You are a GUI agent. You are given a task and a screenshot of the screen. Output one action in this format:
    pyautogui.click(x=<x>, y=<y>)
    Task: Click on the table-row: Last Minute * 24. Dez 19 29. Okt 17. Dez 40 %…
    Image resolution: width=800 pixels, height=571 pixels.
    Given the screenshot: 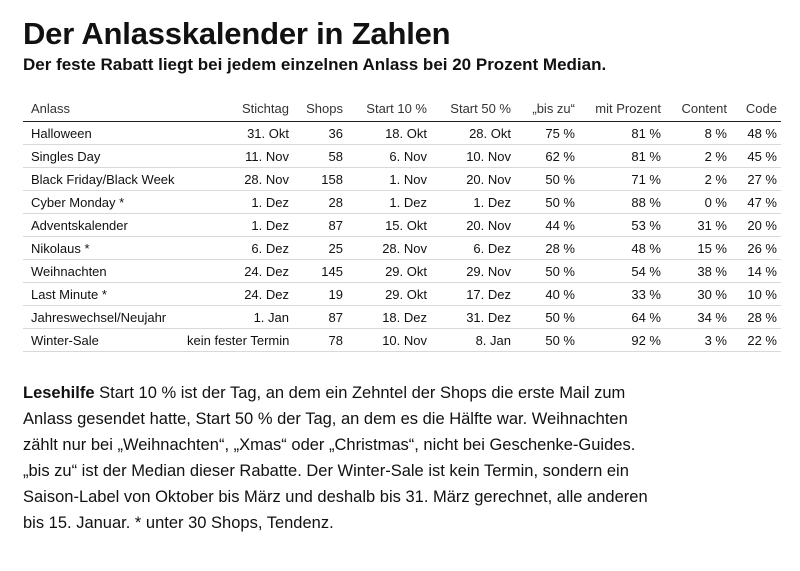 What is the action you would take?
    pyautogui.click(x=402, y=294)
    